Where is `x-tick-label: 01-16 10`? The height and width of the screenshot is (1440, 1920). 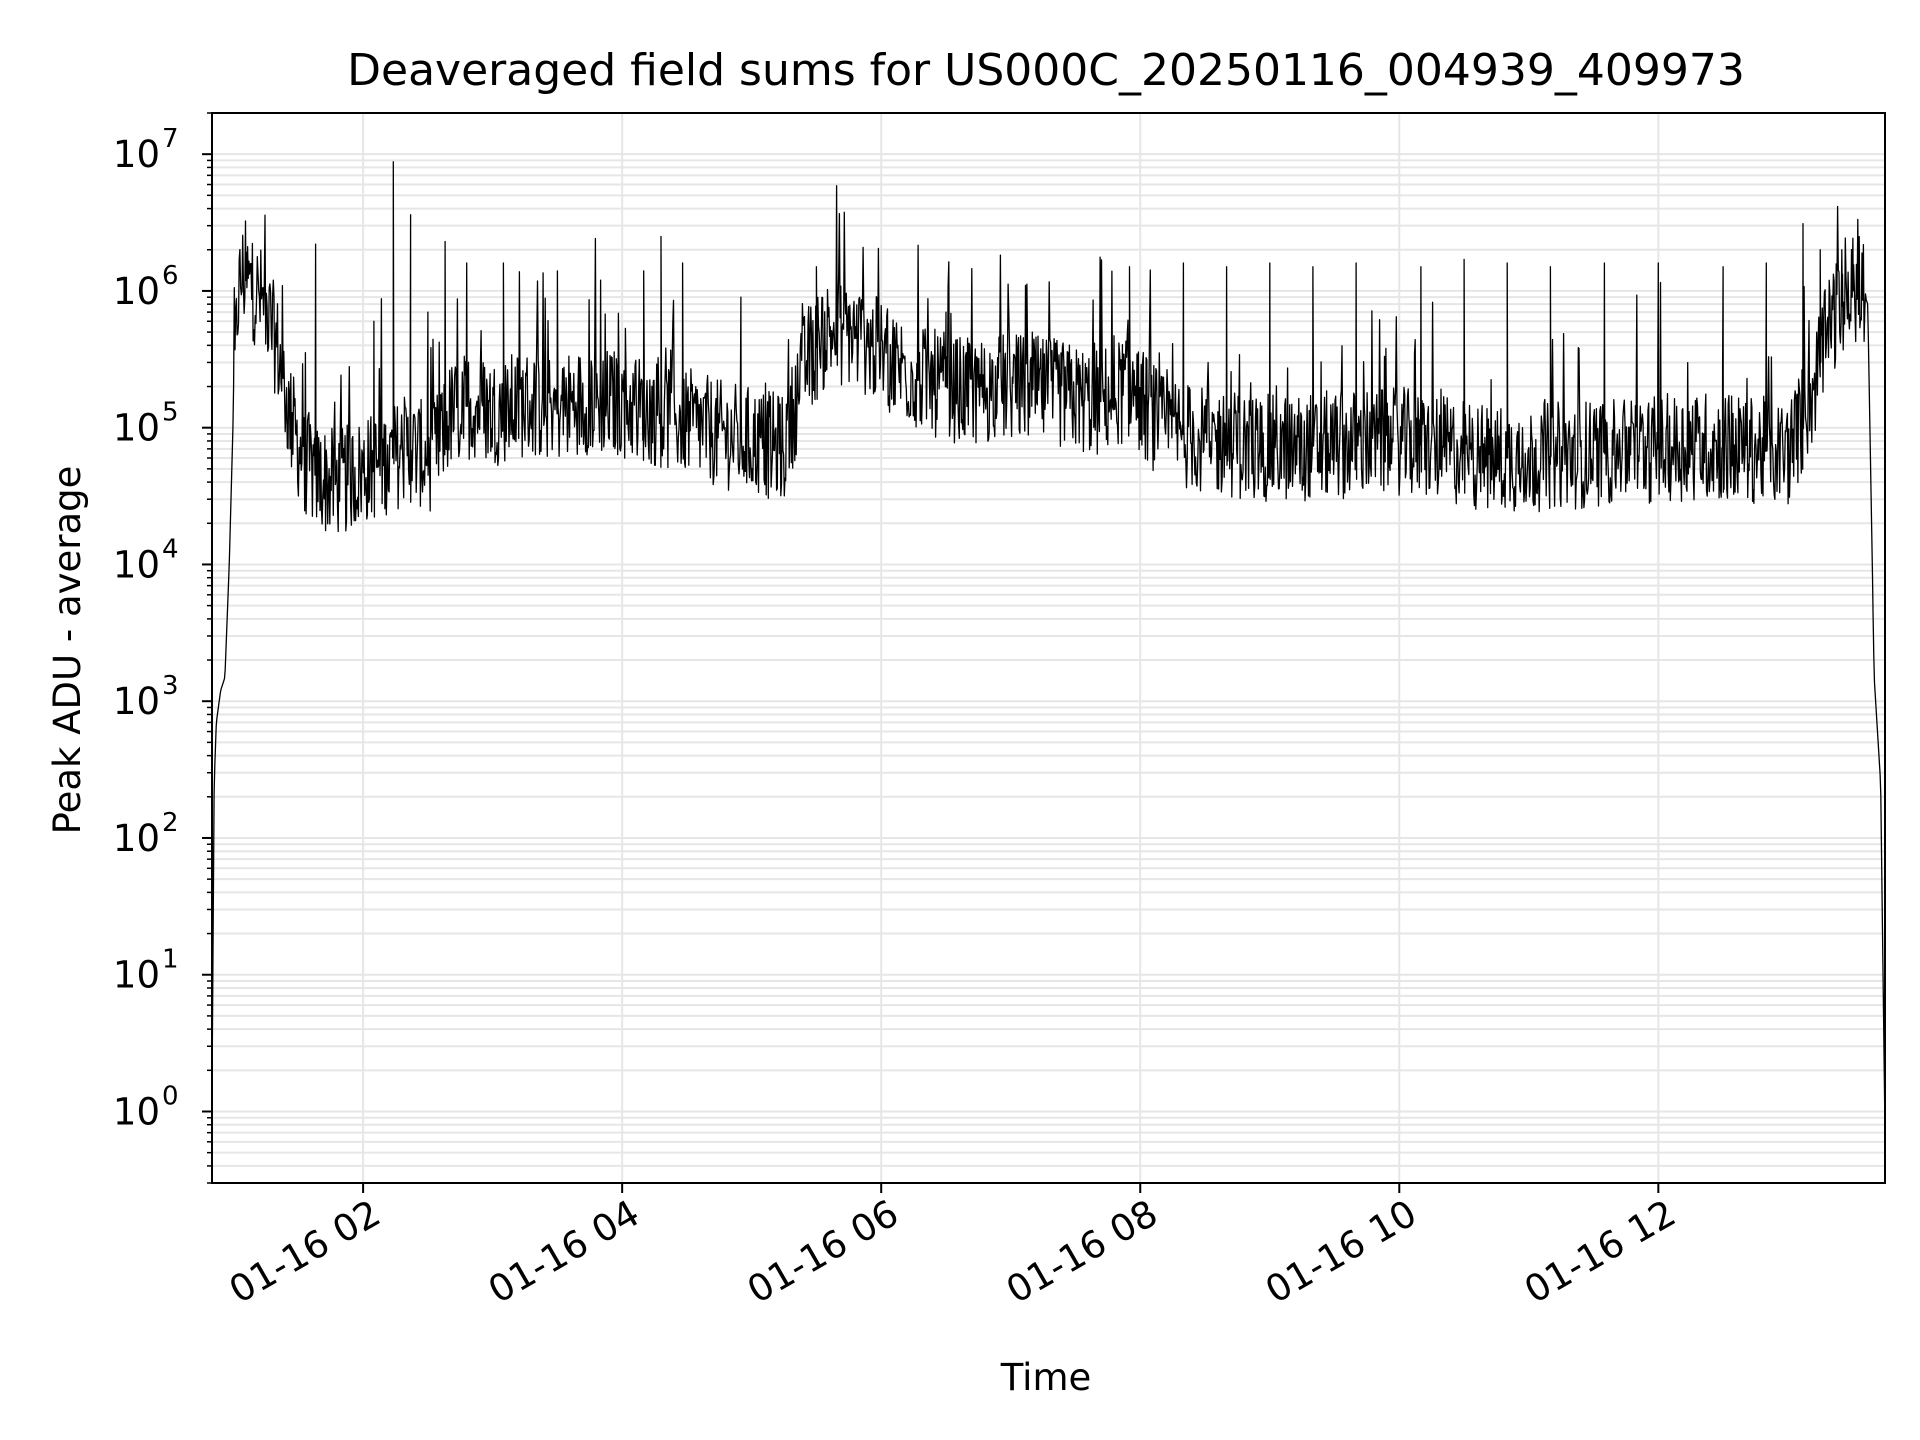 x-tick-label: 01-16 10 is located at coordinates (1341, 1252).